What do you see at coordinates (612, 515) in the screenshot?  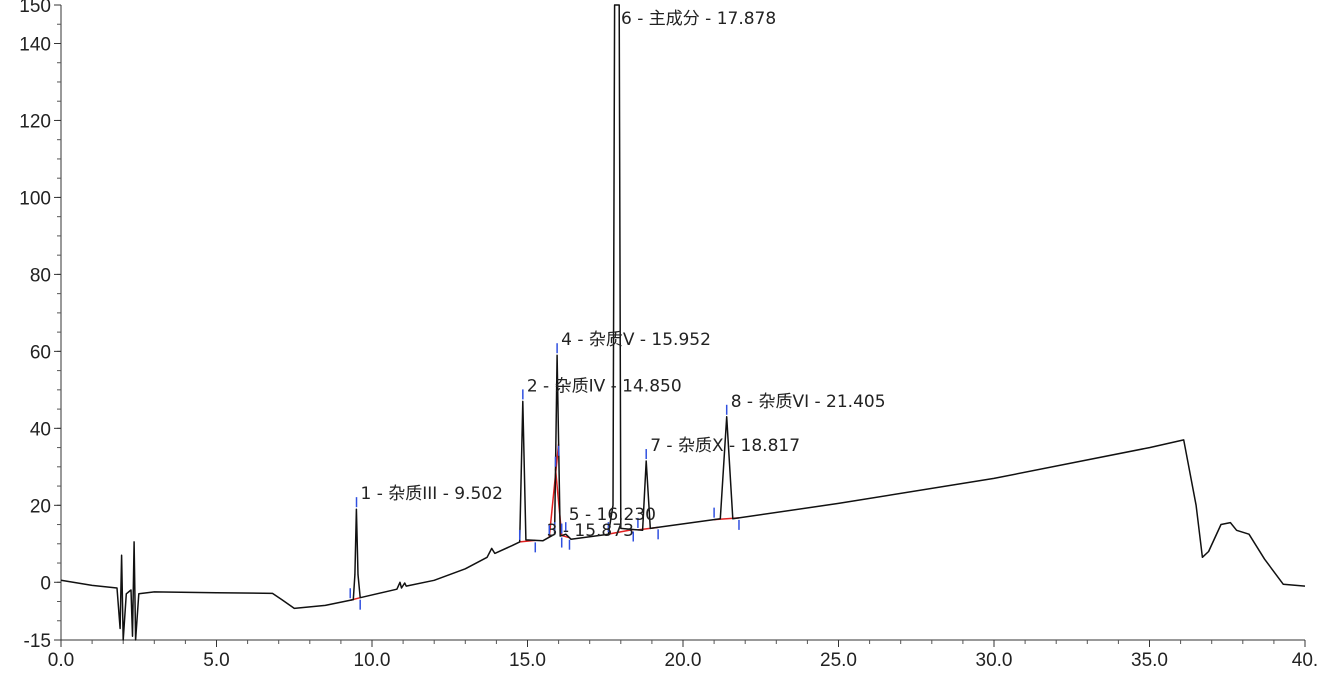 I see `peak-label: 5 - 16.230` at bounding box center [612, 515].